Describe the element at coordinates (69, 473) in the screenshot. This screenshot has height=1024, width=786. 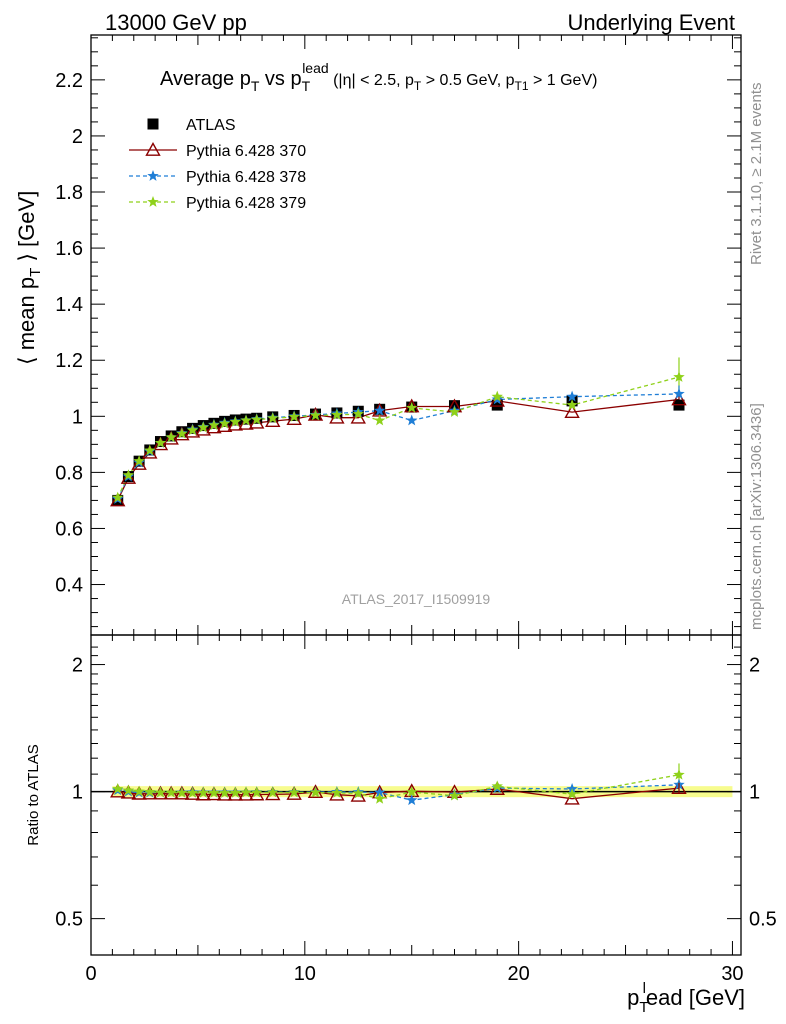
I see `y-tick-label: 0.8` at that location.